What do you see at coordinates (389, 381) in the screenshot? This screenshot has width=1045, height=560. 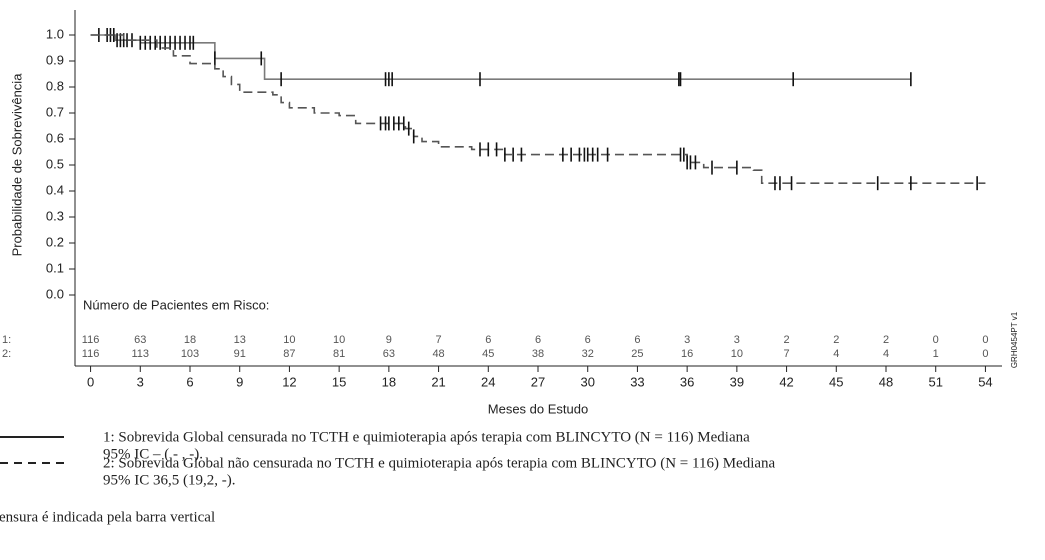 I see `x-tick-label: 18` at bounding box center [389, 381].